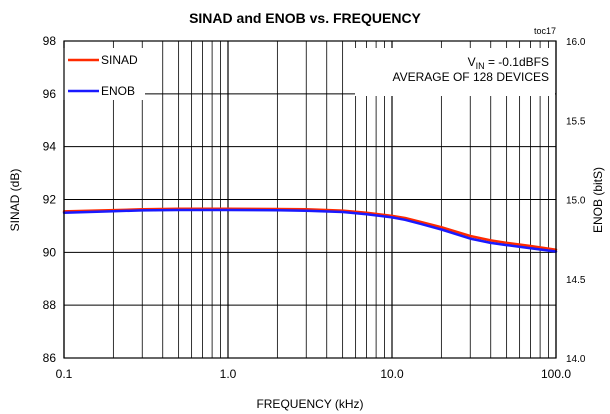  I want to click on y-tick-label: 86, so click(50, 358).